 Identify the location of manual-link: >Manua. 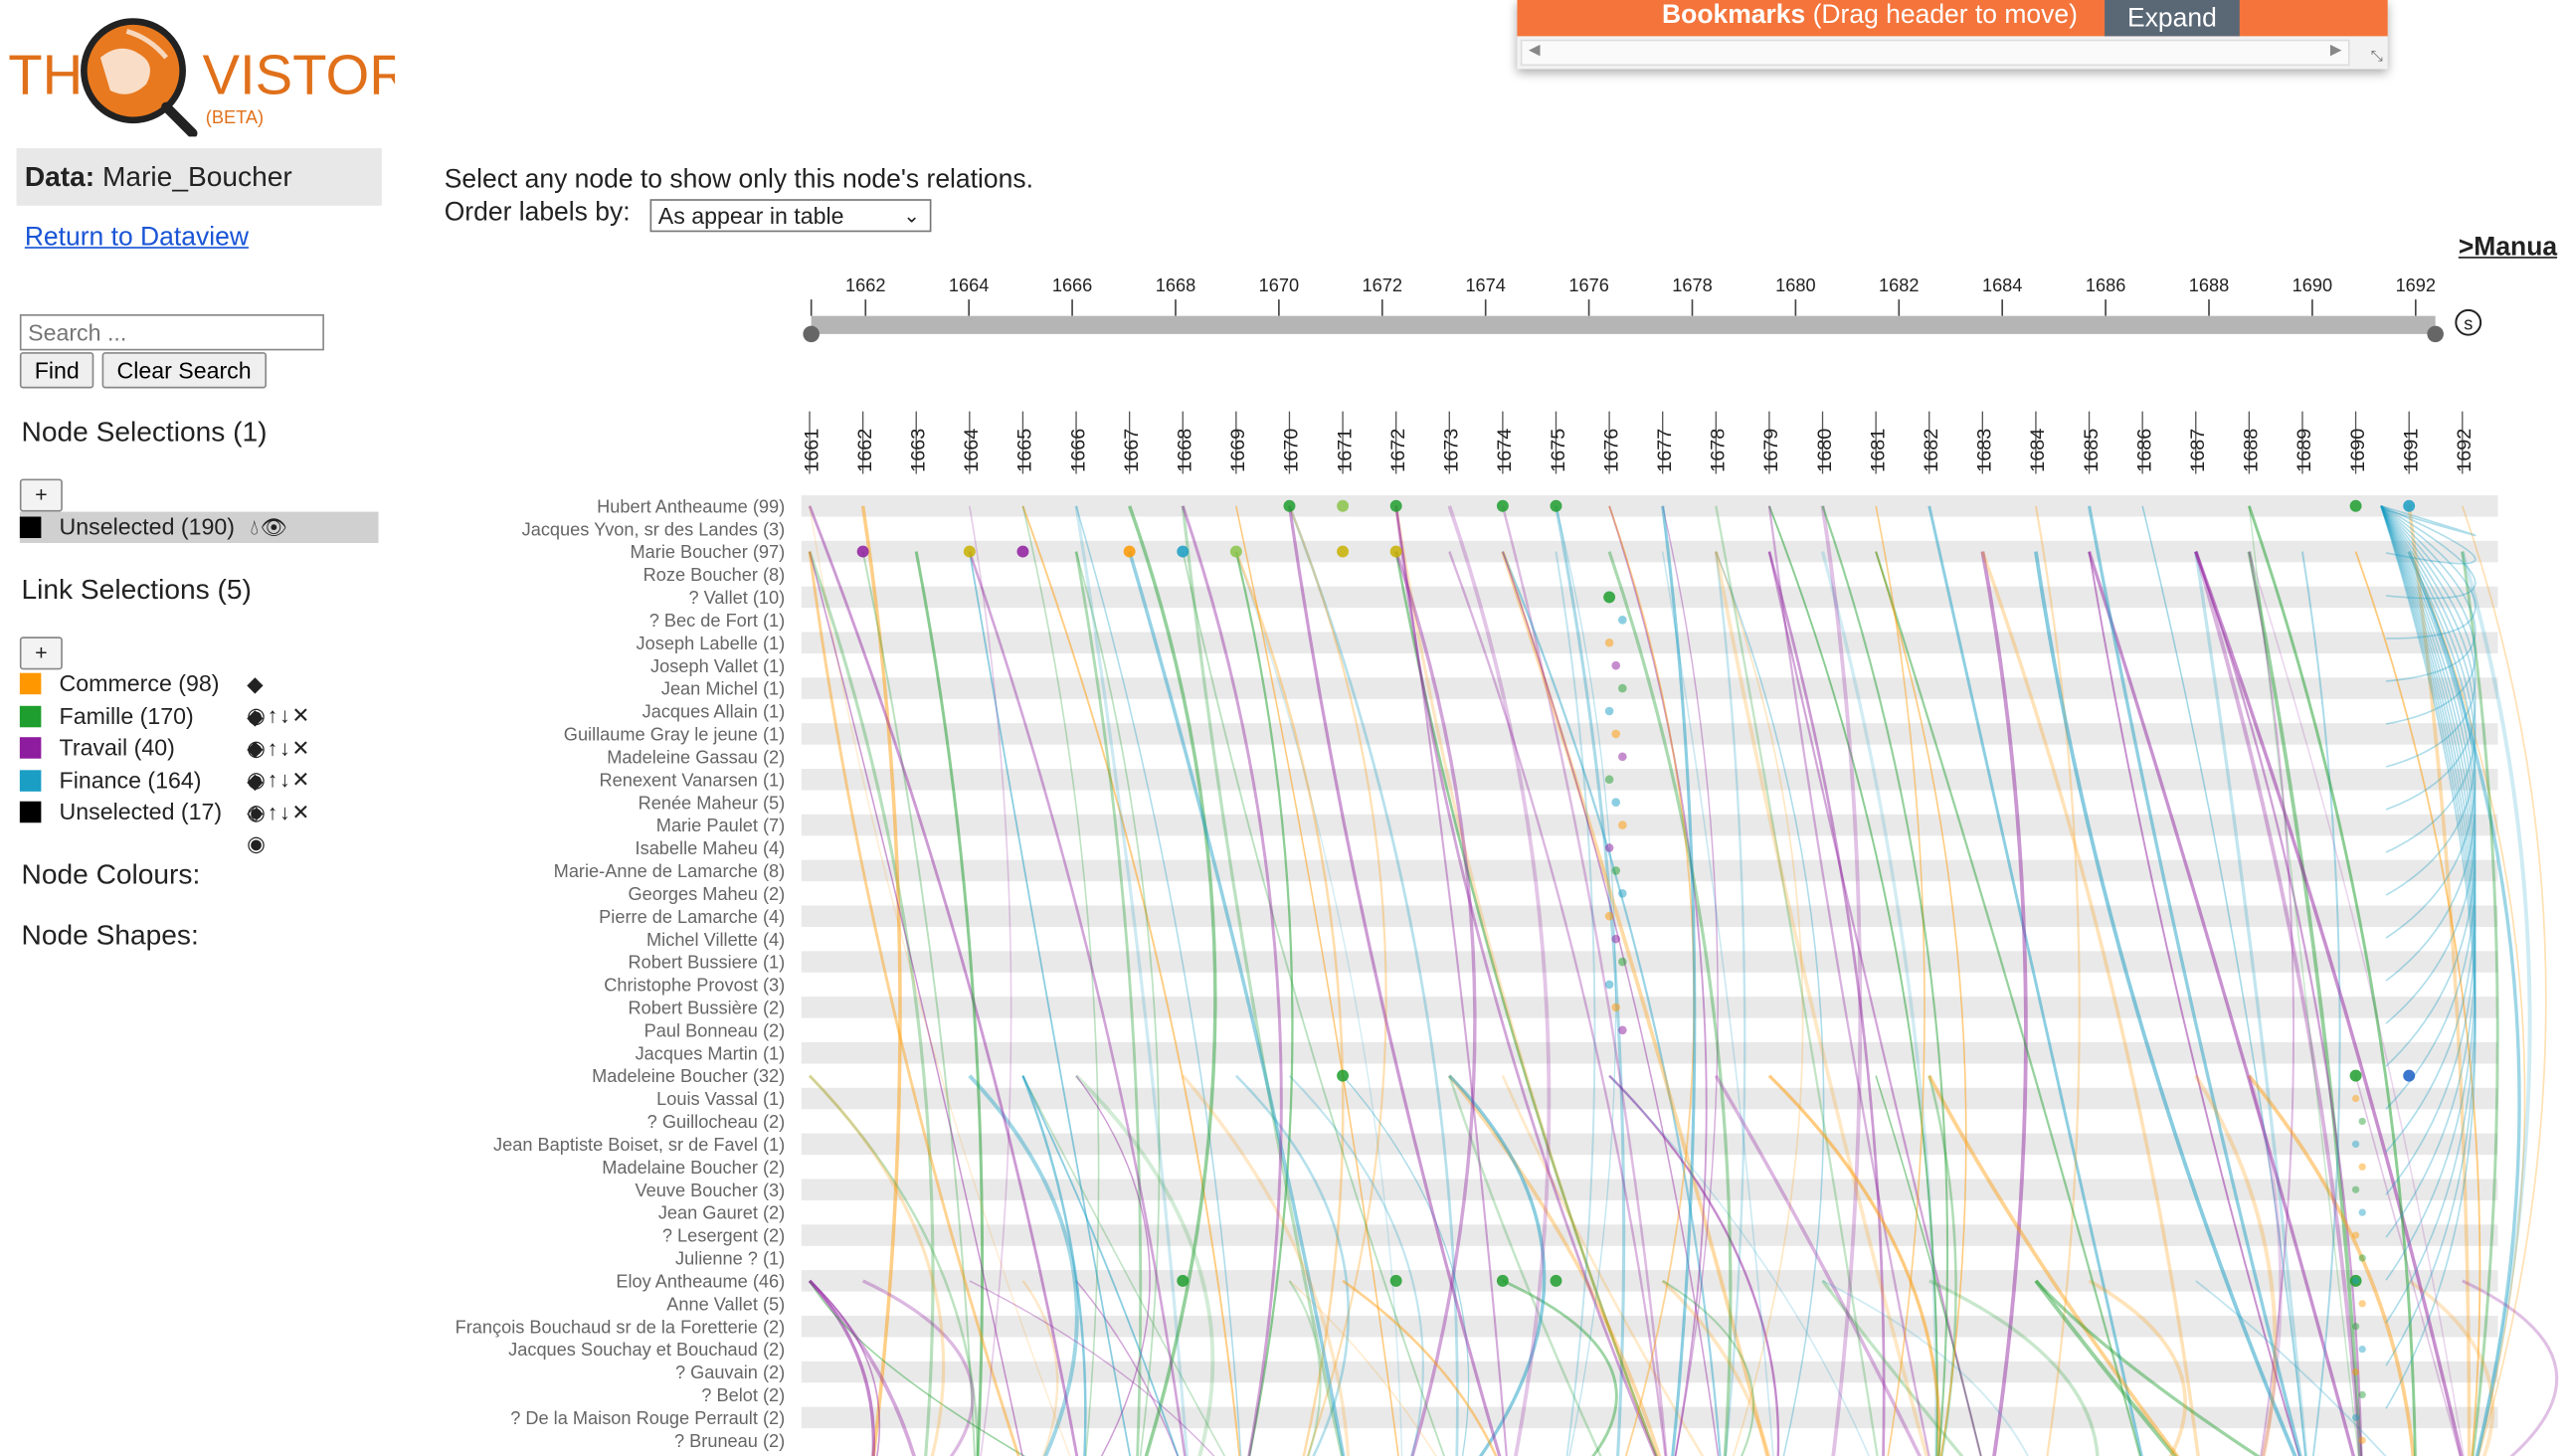
(2508, 248).